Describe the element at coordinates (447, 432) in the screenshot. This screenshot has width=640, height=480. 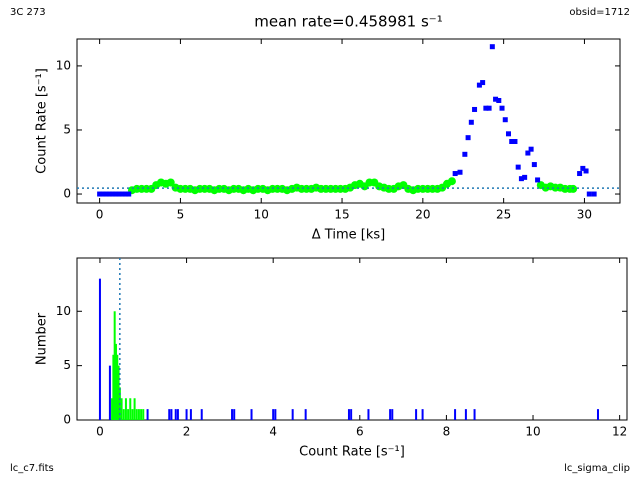
I see `x-tick-label: 8` at that location.